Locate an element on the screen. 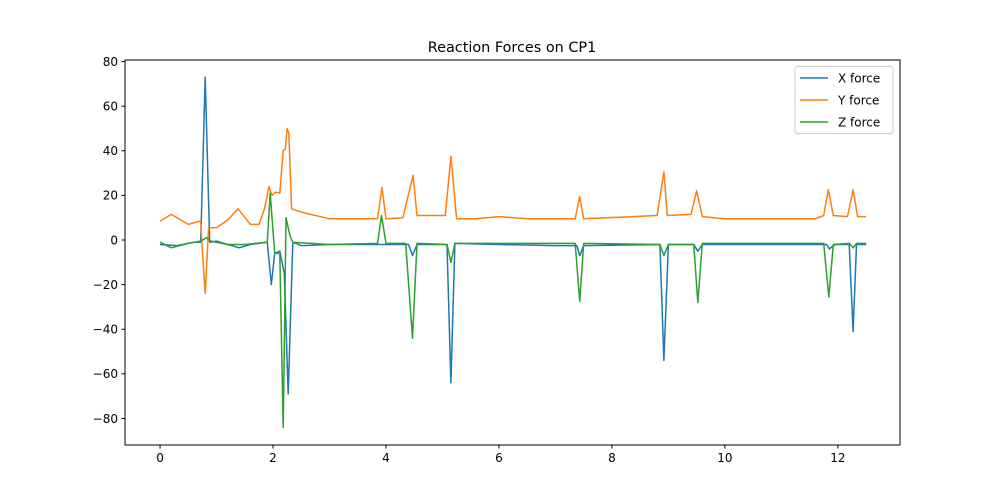  legend-label: X force is located at coordinates (859, 79).